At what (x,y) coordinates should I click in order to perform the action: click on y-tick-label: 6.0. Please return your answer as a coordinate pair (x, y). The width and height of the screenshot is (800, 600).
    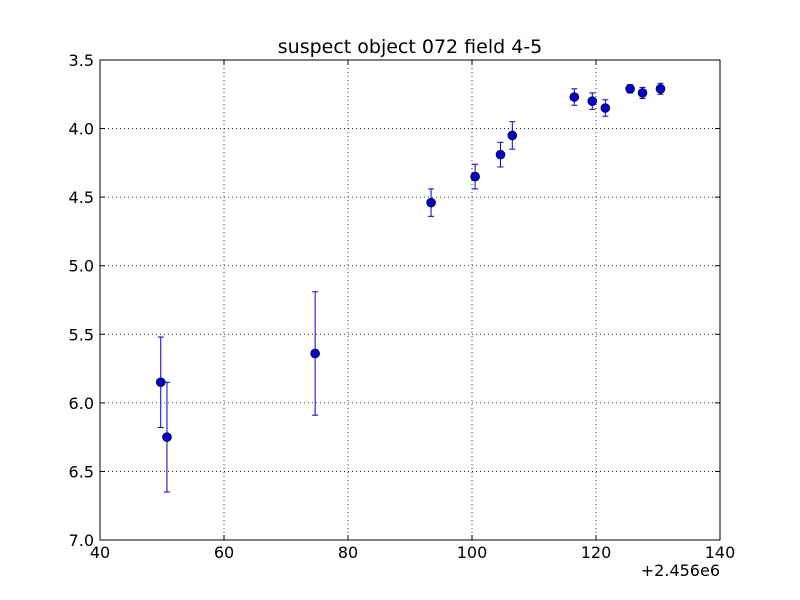
    Looking at the image, I should click on (81, 403).